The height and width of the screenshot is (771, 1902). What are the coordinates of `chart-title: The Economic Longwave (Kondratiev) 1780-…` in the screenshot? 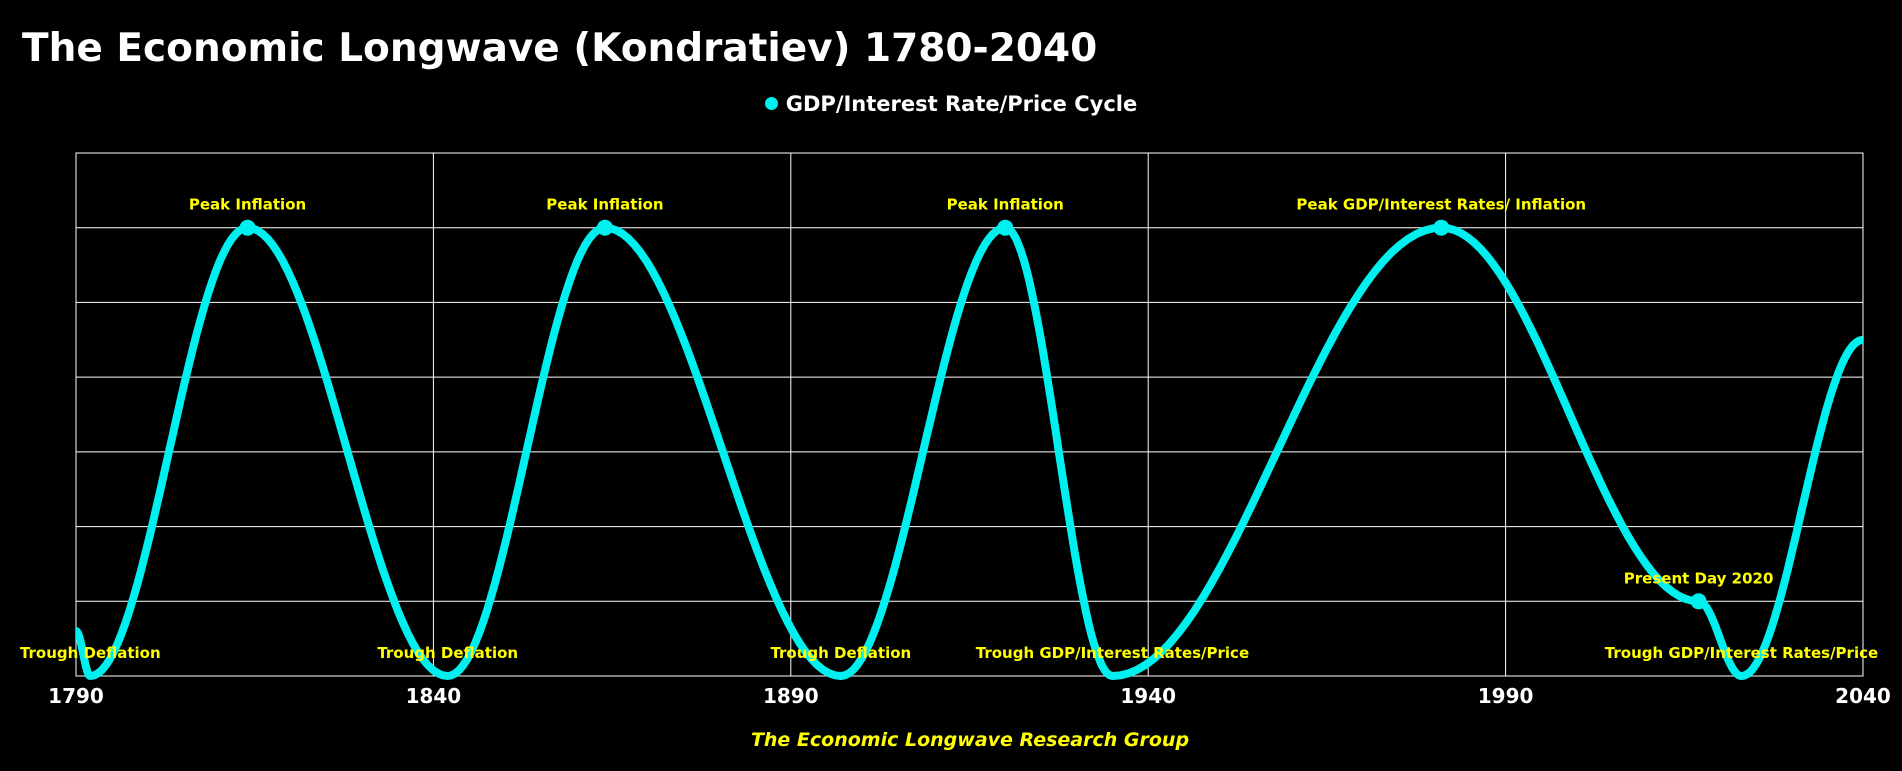 It's located at (560, 48).